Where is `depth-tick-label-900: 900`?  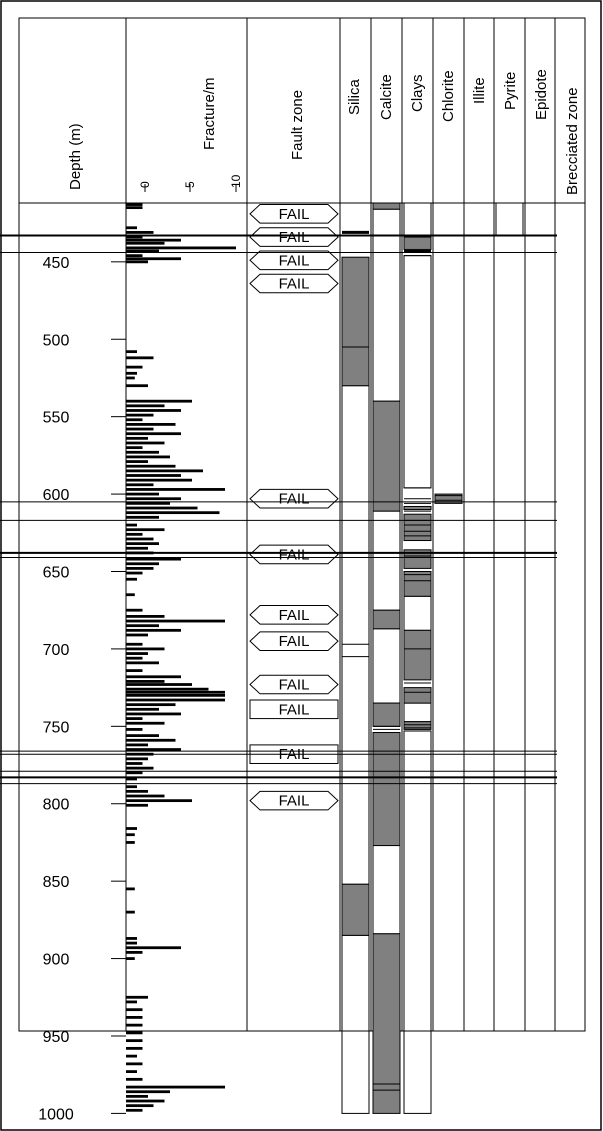 depth-tick-label-900: 900 is located at coordinates (56, 960).